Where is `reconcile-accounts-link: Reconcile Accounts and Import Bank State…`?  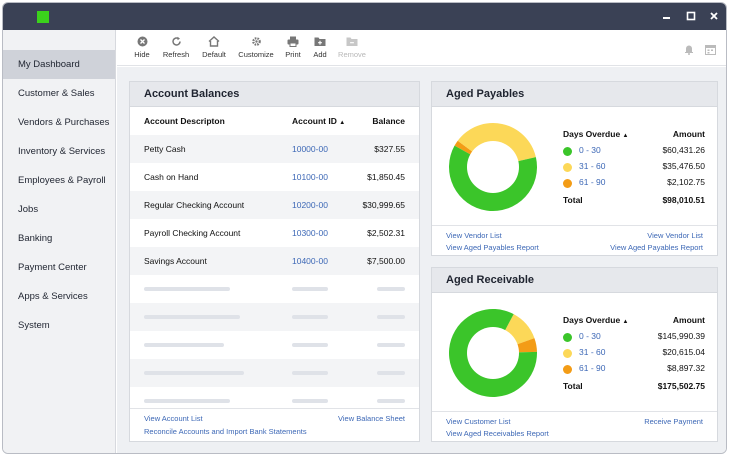
reconcile-accounts-link: Reconcile Accounts and Import Bank State… is located at coordinates (225, 431).